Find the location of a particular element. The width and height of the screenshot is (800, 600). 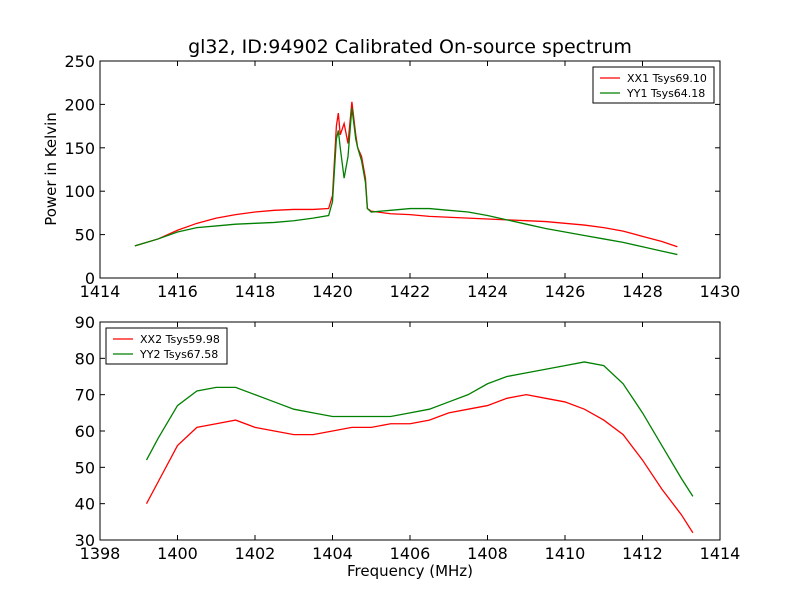

bottom-y-tick-label: 80 is located at coordinates (85, 358).